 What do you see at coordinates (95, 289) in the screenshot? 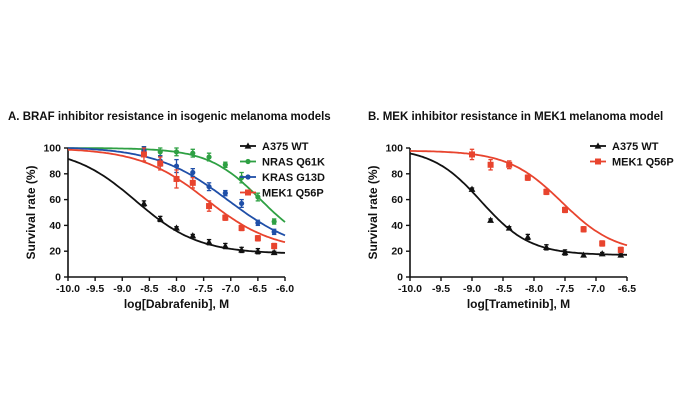
I see `x-tick-label: -9.5` at bounding box center [95, 289].